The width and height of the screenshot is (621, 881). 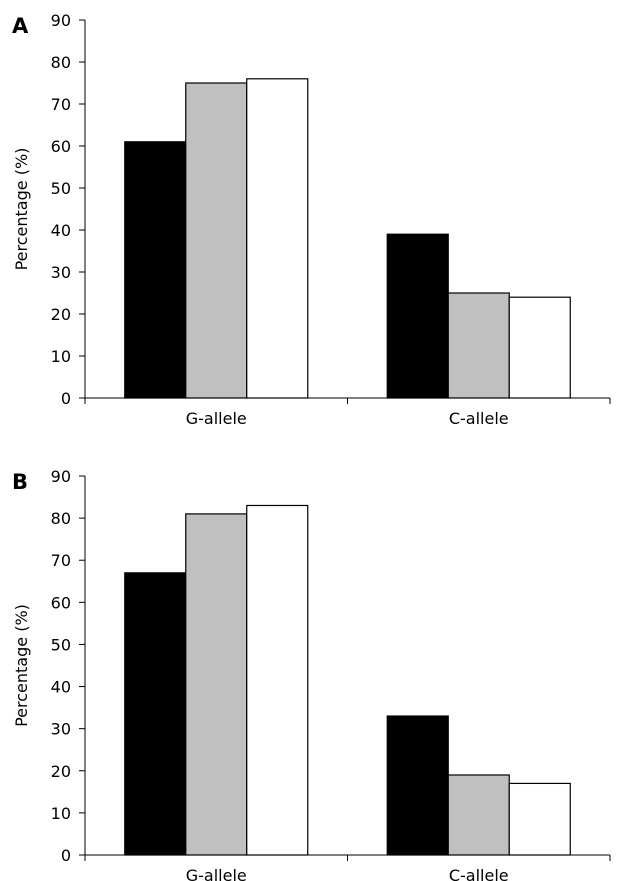 I want to click on panel-label-a: A, so click(x=20, y=26).